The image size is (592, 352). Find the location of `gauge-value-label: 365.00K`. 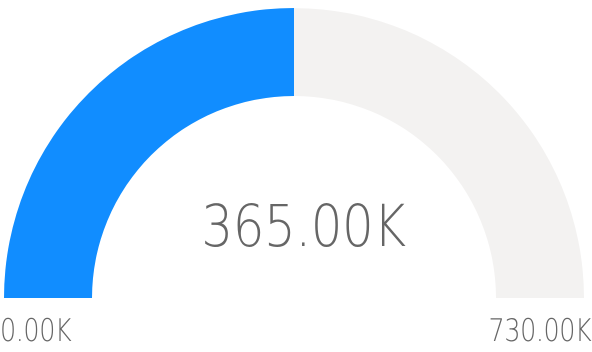

gauge-value-label: 365.00K is located at coordinates (303, 226).